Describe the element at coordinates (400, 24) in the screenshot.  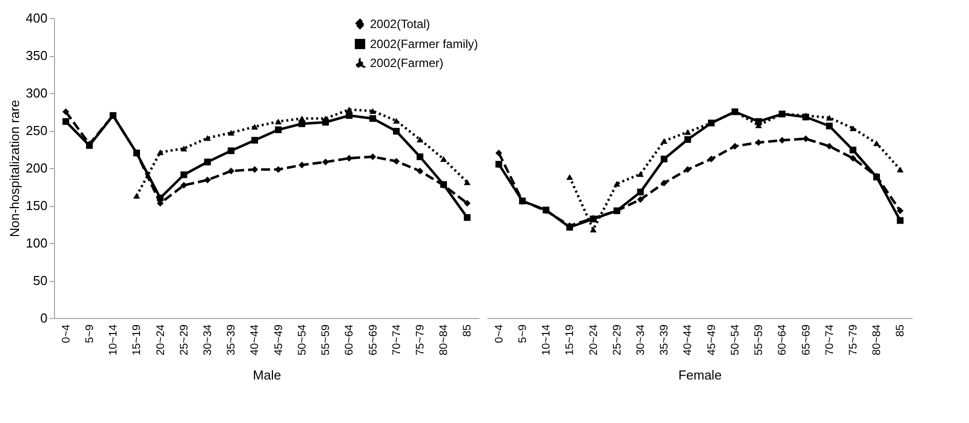
I see `legend-label: 2002(Total)` at that location.